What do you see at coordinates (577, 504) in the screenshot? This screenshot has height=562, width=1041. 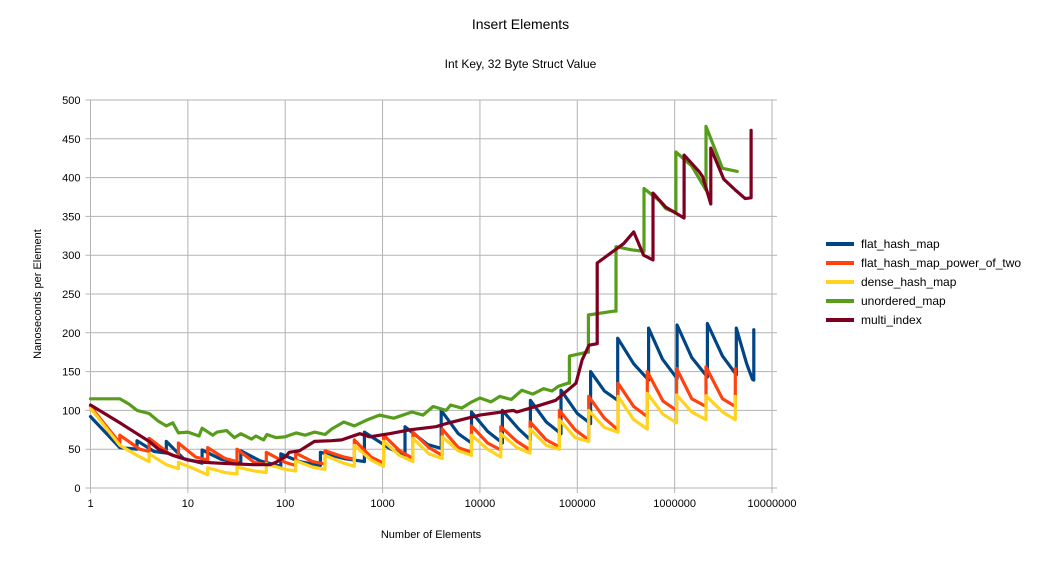 I see `x-tick-label: 100000` at bounding box center [577, 504].